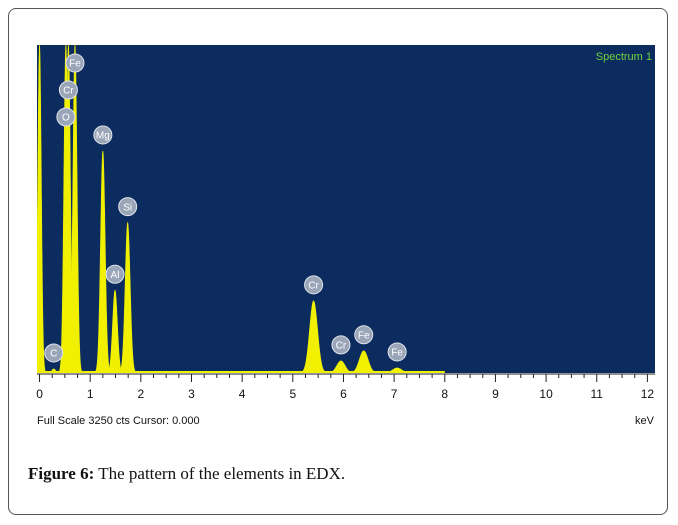 This screenshot has width=678, height=525. Describe the element at coordinates (624, 57) in the screenshot. I see `spectrum-label: Spectrum 1` at that location.